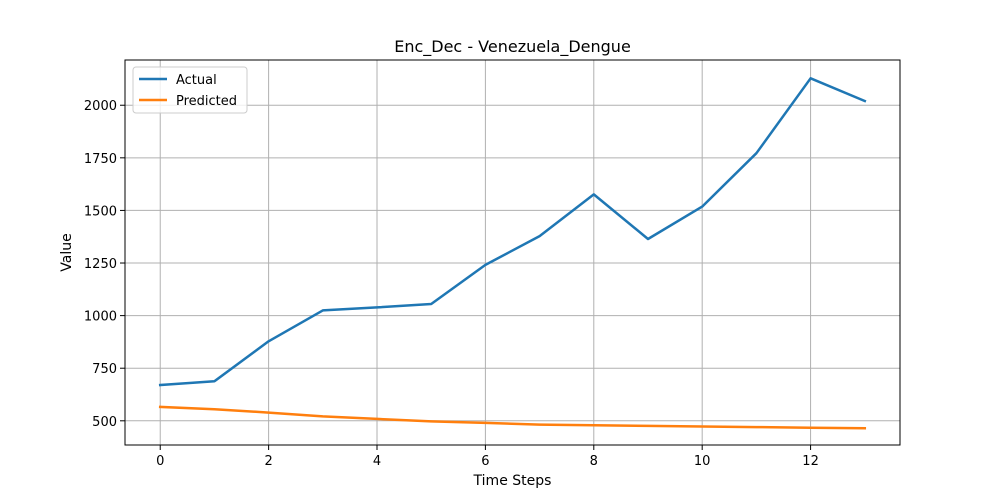  Describe the element at coordinates (196, 80) in the screenshot. I see `legend-label-actual: Actual` at that location.